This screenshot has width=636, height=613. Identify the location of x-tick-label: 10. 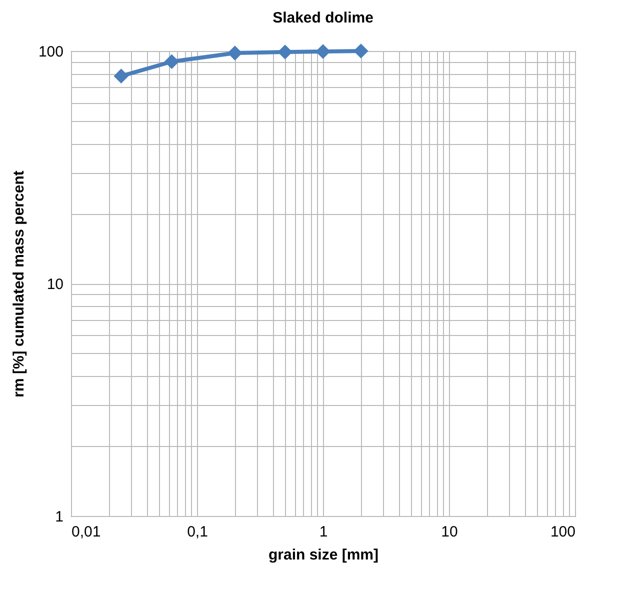
(449, 532).